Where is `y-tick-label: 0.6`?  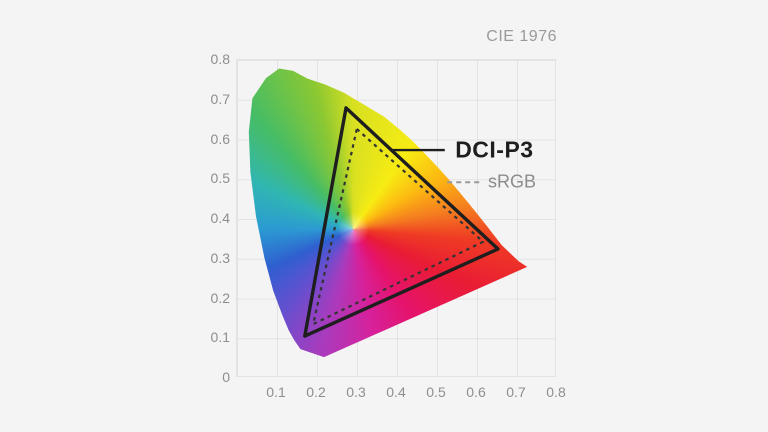 y-tick-label: 0.6 is located at coordinates (220, 138).